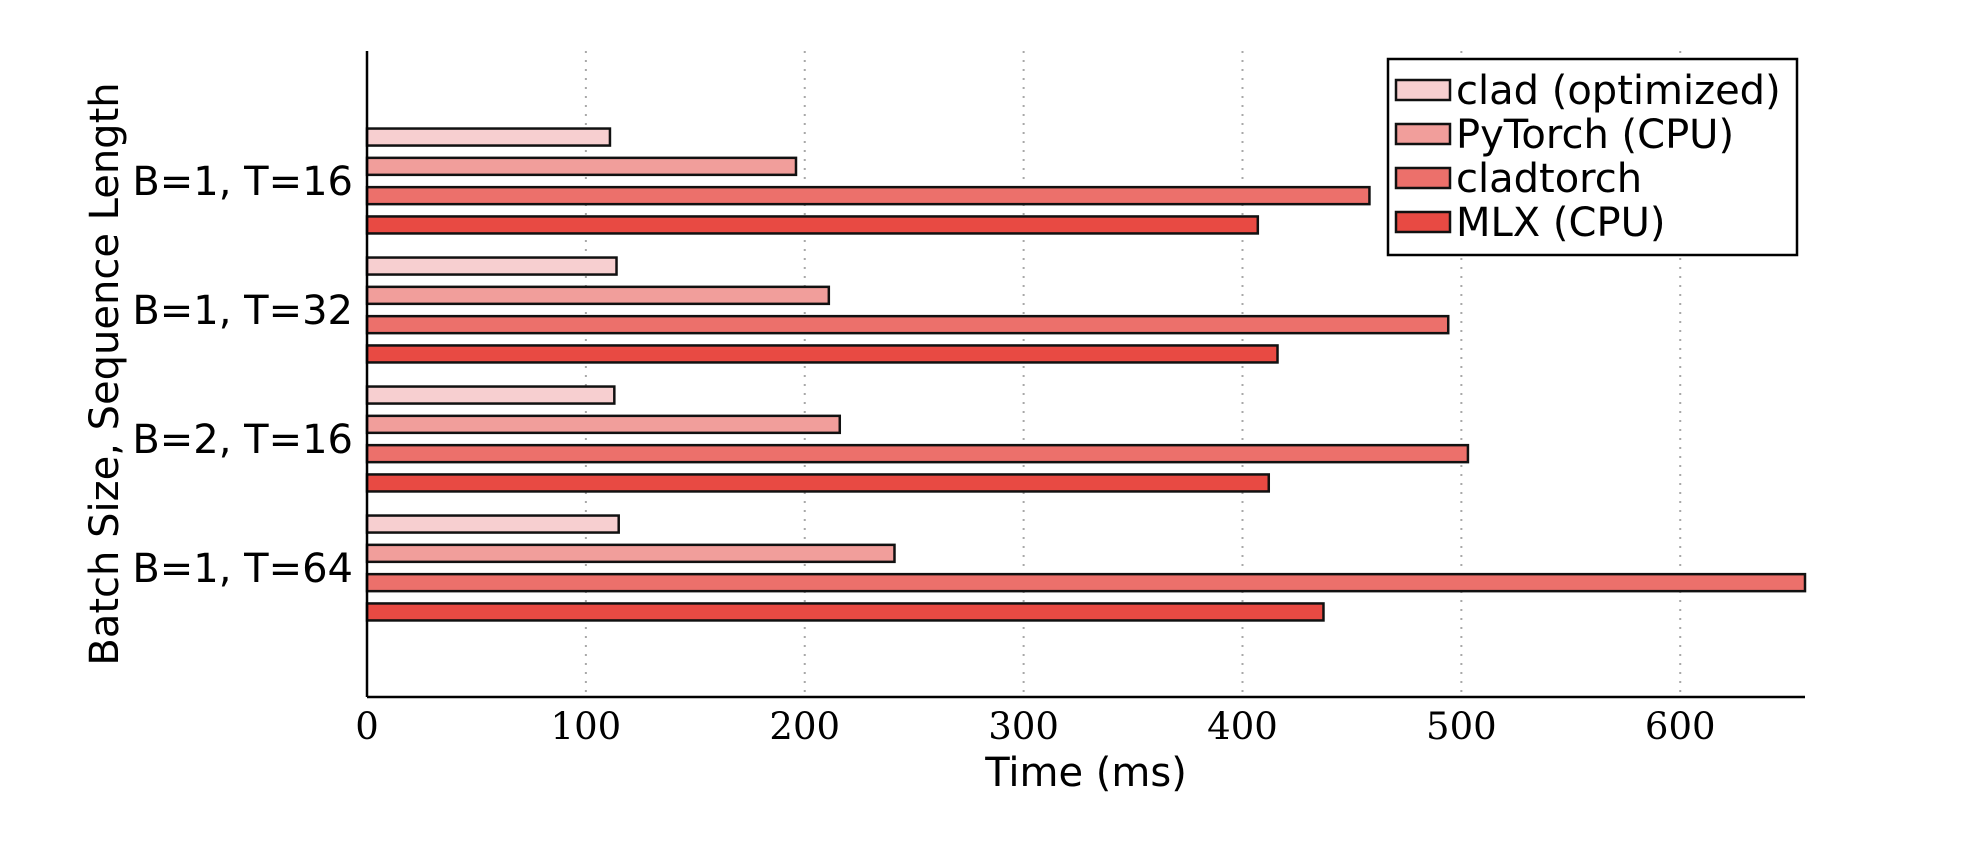  I want to click on x-tick-labels: 0 100 200 300 400 500 600, so click(1035, 726).